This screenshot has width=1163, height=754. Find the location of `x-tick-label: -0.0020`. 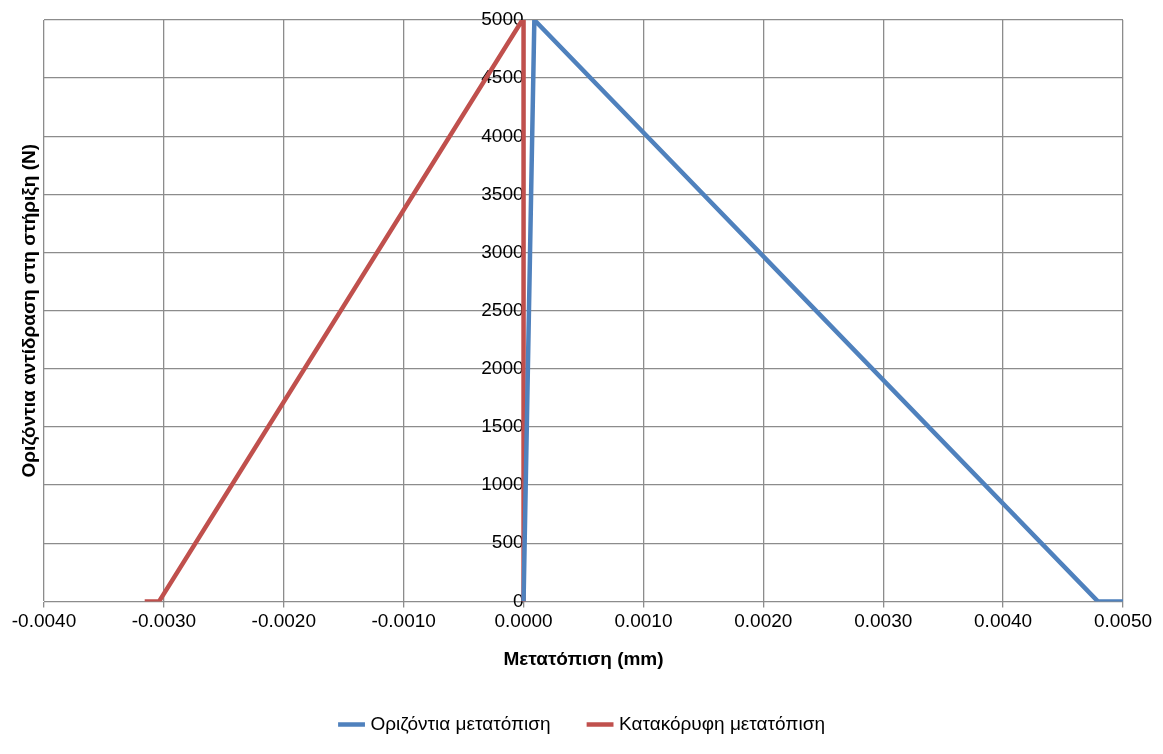

x-tick-label: -0.0020 is located at coordinates (283, 621).